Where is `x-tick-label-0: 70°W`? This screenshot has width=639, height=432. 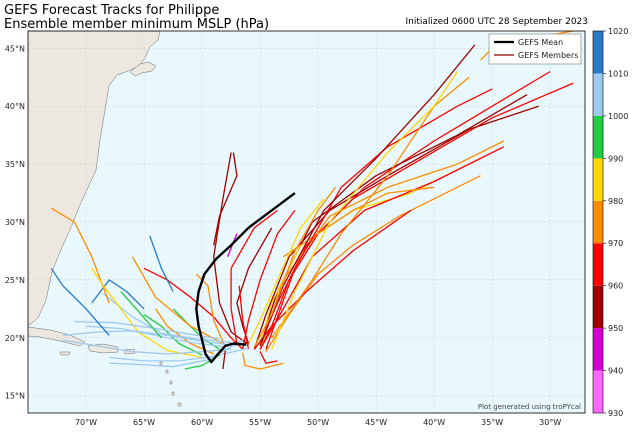
x-tick-label-0: 70°W is located at coordinates (86, 422).